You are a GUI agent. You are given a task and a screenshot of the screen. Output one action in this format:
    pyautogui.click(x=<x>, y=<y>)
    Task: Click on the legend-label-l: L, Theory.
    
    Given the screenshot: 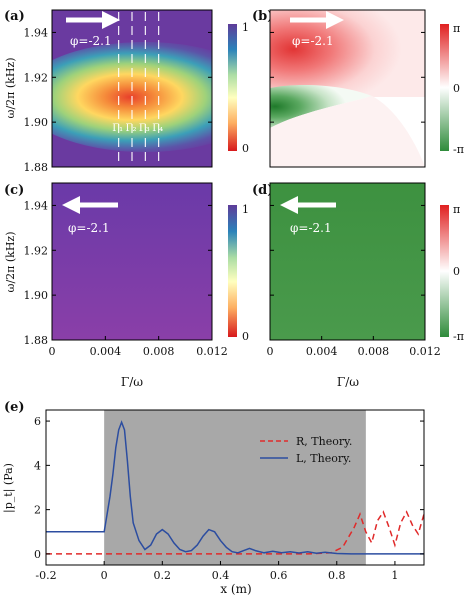 What is the action you would take?
    pyautogui.click(x=323, y=458)
    